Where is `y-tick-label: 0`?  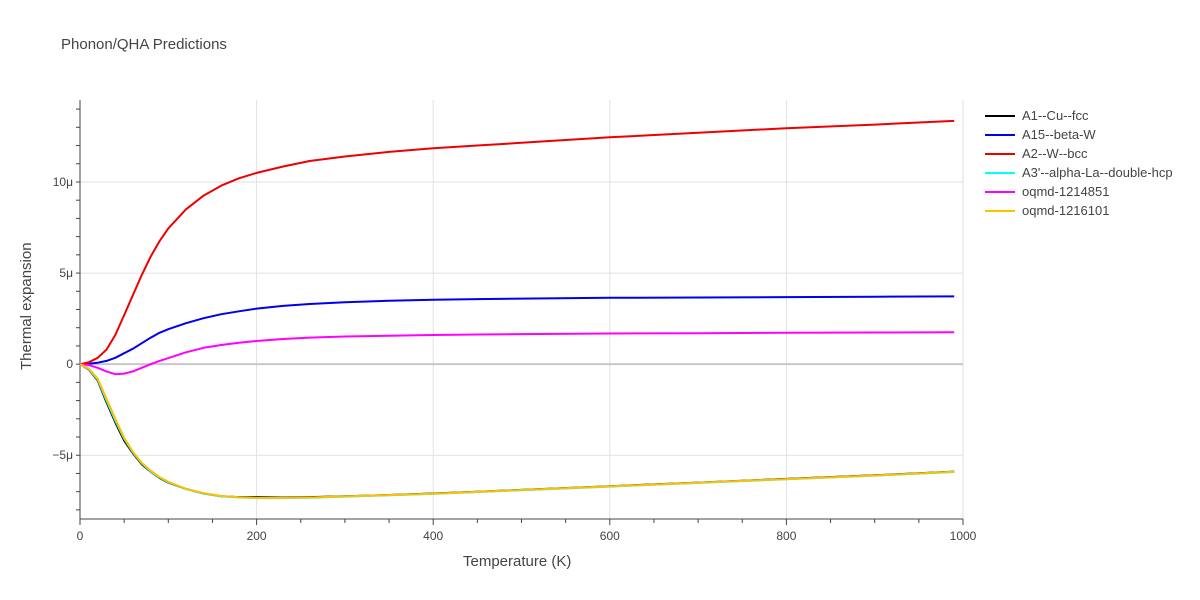 y-tick-label: 0 is located at coordinates (69, 364).